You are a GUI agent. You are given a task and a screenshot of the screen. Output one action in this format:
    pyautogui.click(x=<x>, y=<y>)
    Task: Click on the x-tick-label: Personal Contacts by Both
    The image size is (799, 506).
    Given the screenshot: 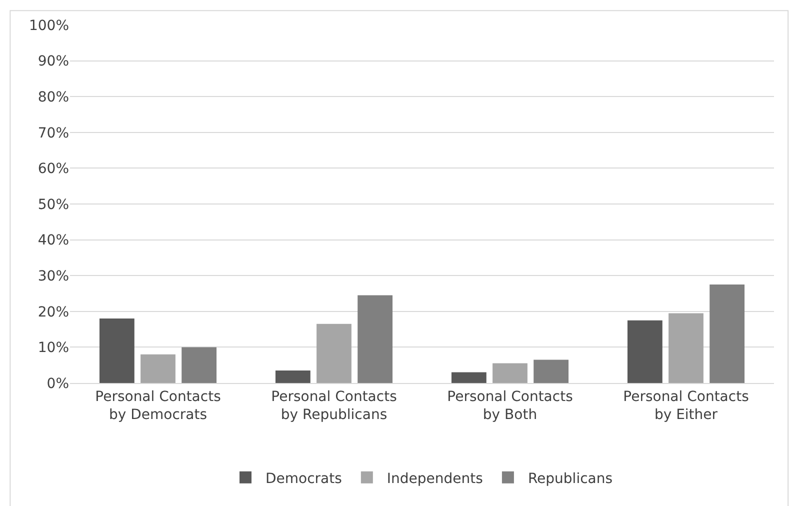 What is the action you would take?
    pyautogui.click(x=510, y=405)
    